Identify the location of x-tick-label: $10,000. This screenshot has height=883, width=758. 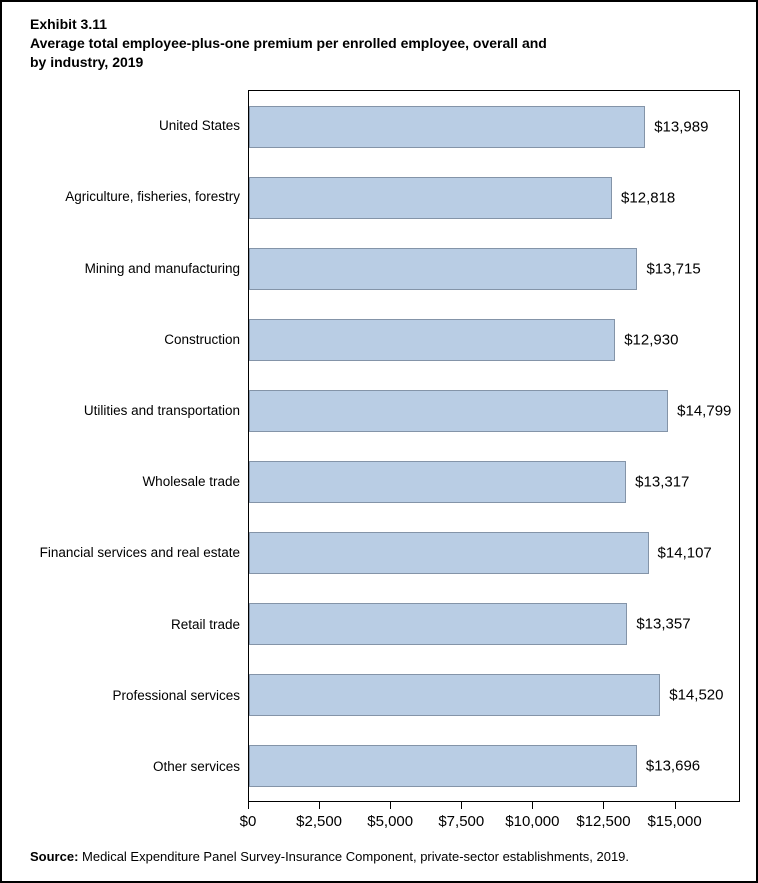
(532, 821).